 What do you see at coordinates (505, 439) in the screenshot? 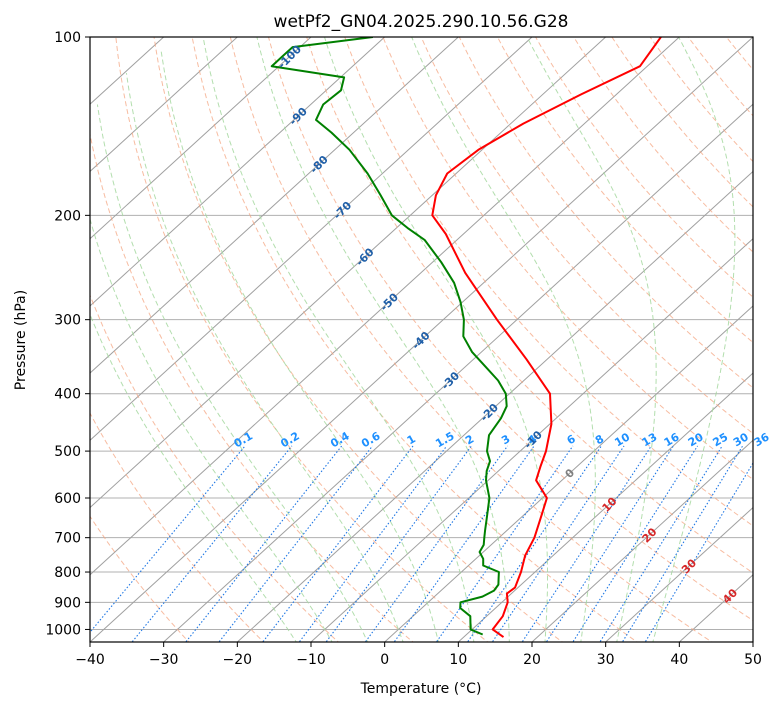
I see `mixing-ratio-label: 3` at bounding box center [505, 439].